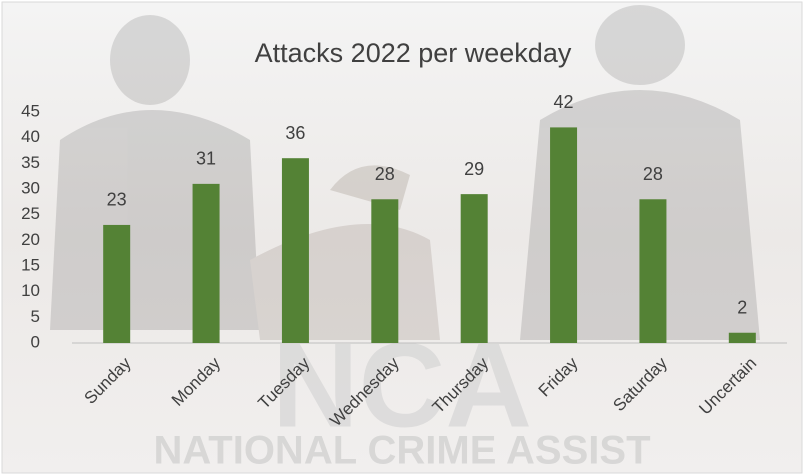 The image size is (804, 475). What do you see at coordinates (401, 451) in the screenshot?
I see `watermark-caption: NATIONAL CRIME ASSIST` at bounding box center [401, 451].